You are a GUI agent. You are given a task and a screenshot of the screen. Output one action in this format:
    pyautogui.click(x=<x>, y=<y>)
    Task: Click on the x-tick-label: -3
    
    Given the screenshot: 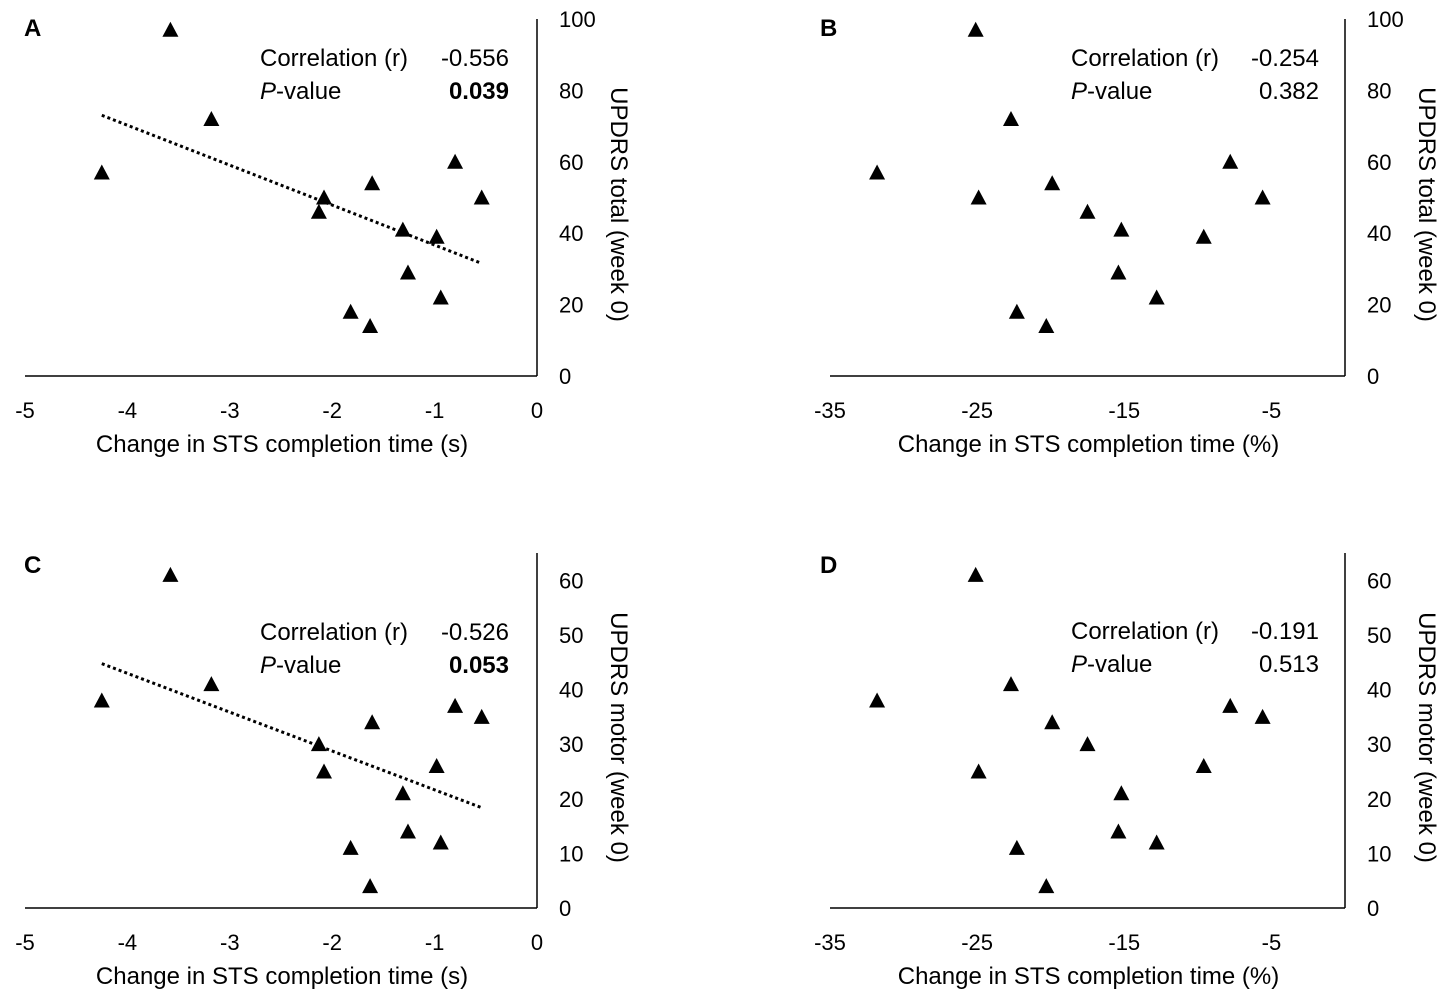 What is the action you would take?
    pyautogui.click(x=230, y=410)
    